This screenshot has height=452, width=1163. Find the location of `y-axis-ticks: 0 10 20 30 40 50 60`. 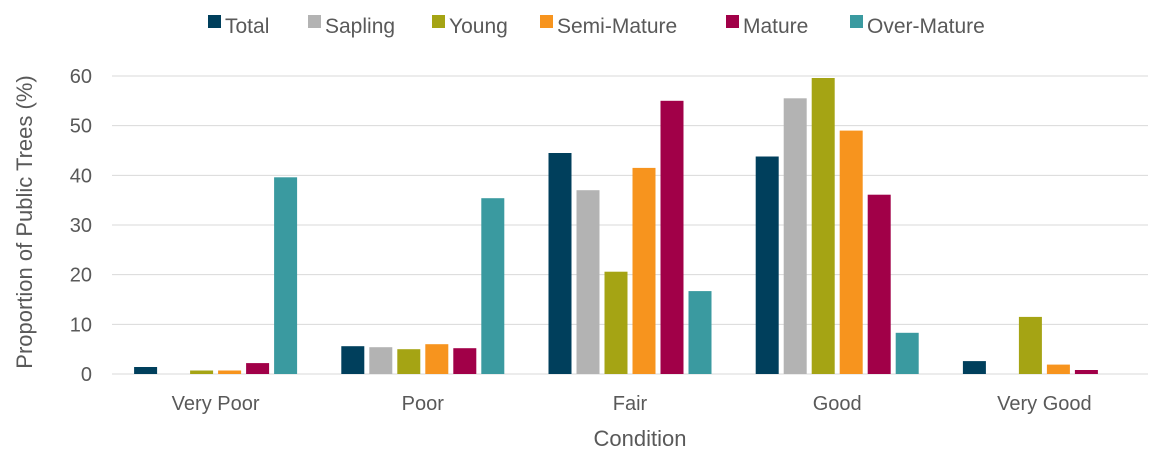

y-axis-ticks: 0 10 20 30 40 50 60 is located at coordinates (81, 226).